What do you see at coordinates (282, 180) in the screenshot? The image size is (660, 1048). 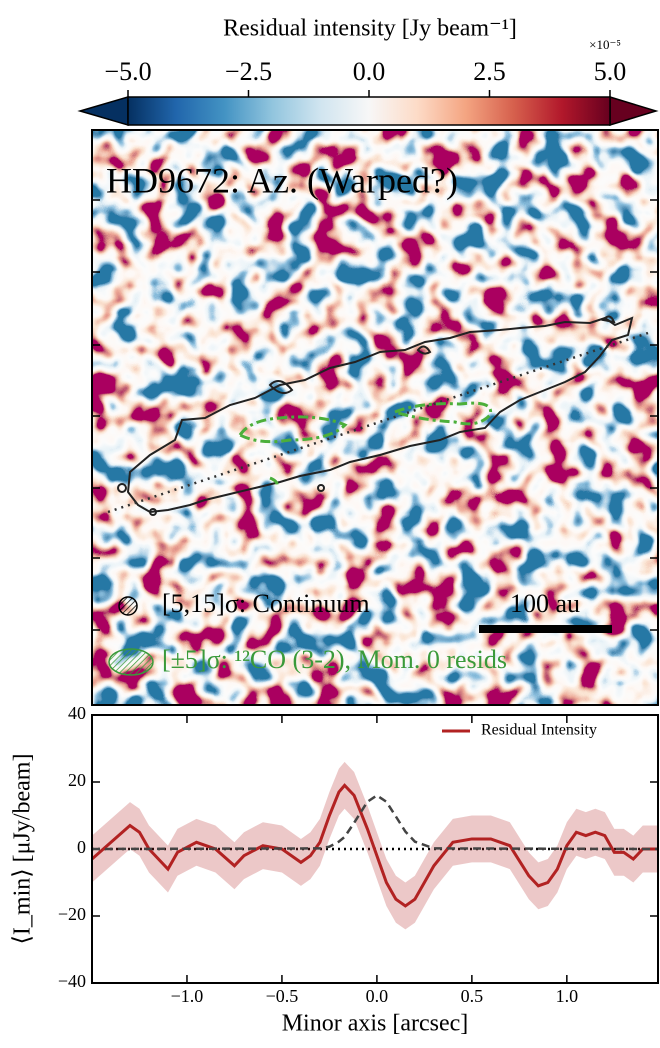 I see `image-title: HD9672: Az. (Warped?)` at bounding box center [282, 180].